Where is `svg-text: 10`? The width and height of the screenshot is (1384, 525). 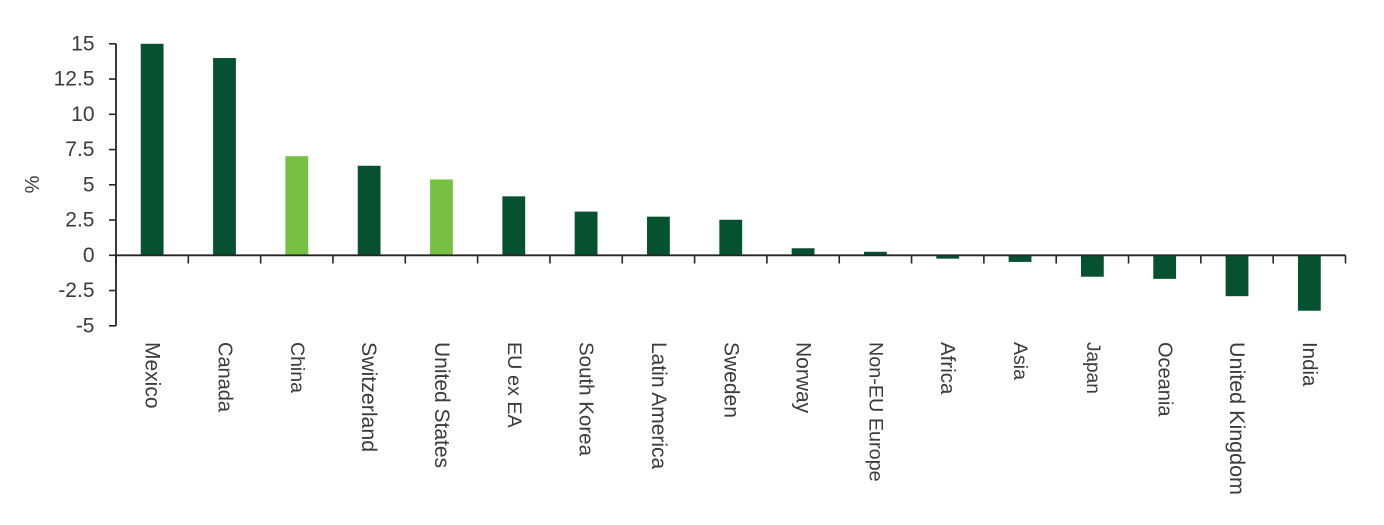 svg-text: 10 is located at coordinates (82, 114).